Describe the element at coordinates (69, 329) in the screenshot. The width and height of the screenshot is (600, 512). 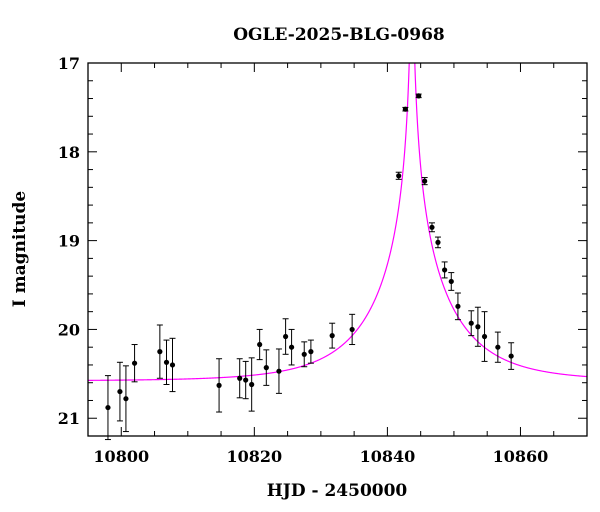
I see `y-tick-label: 20` at that location.